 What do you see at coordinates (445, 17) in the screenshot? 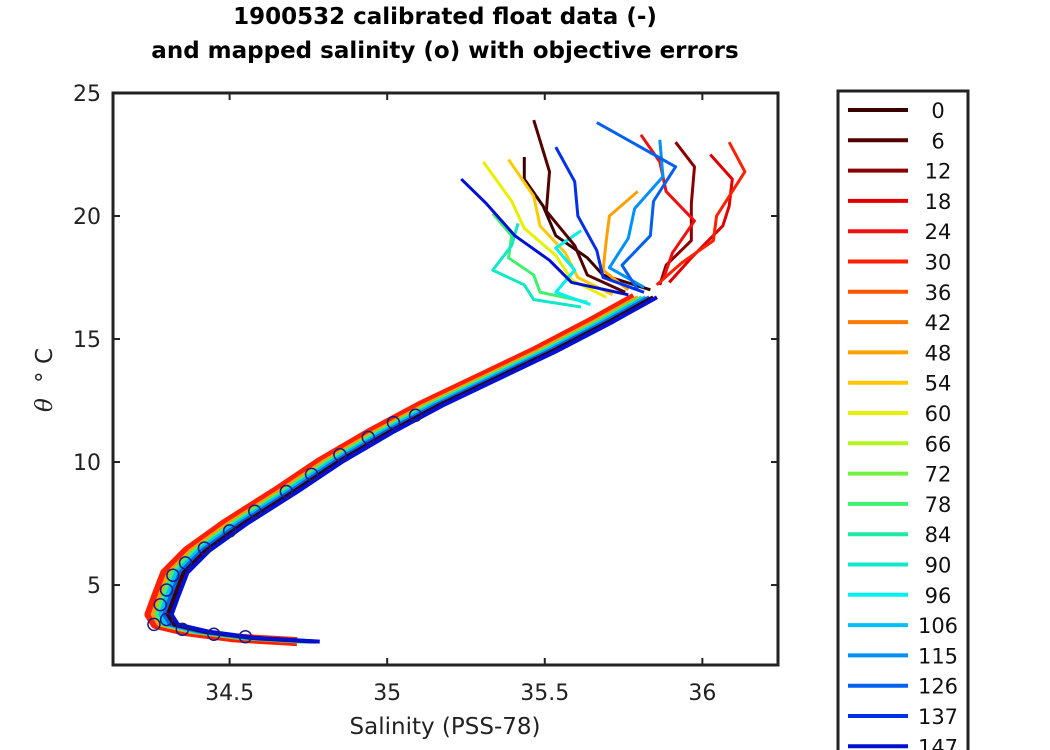
I see `chart-title-line-1: 1900532 calibrated float data (-)` at bounding box center [445, 17].